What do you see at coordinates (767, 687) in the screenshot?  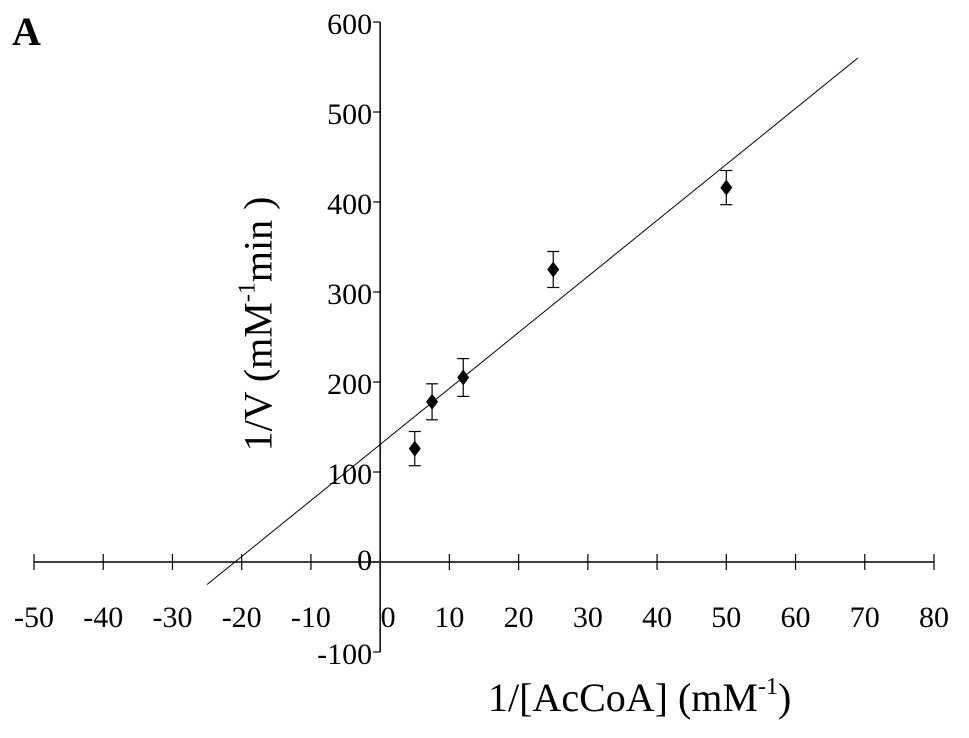 I see `x-axis-label-superscript: -1` at bounding box center [767, 687].